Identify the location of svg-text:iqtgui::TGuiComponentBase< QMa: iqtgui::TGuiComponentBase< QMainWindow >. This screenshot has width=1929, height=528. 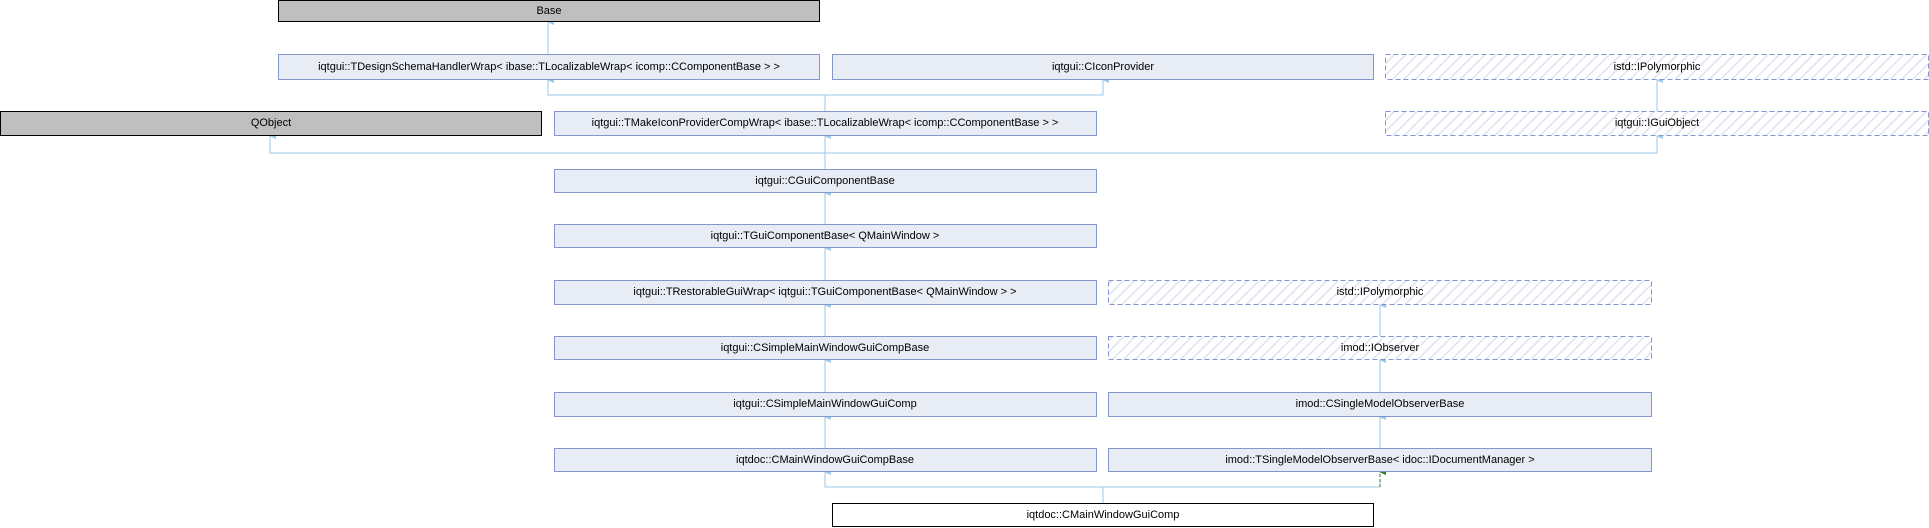
(825, 236).